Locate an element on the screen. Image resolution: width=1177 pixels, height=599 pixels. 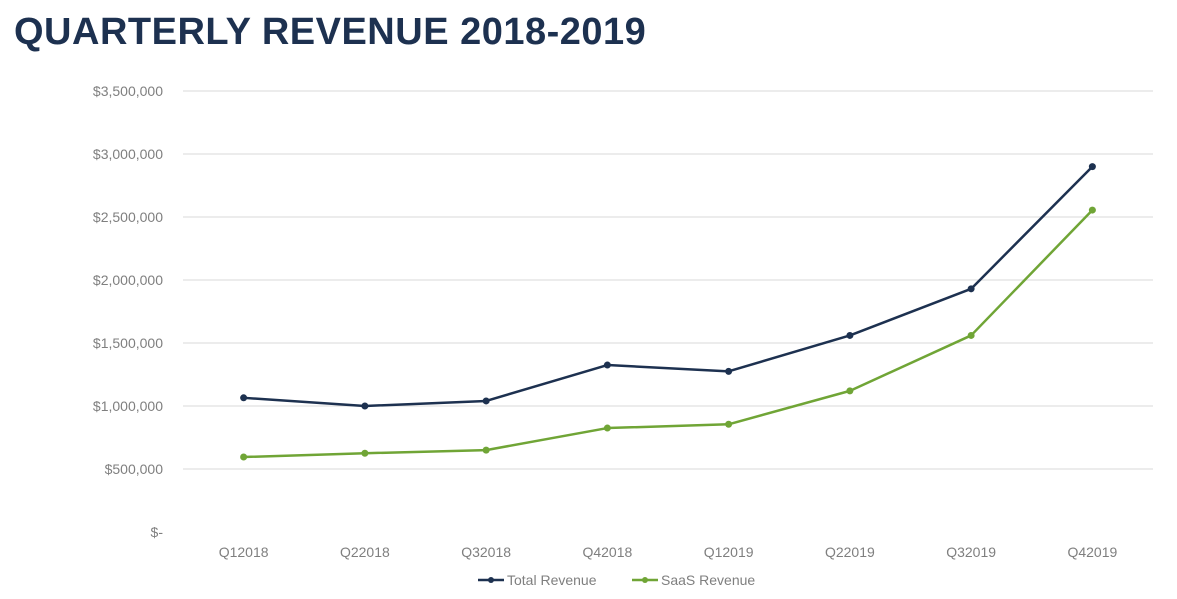
x-tick-label: Q32019 is located at coordinates (971, 552).